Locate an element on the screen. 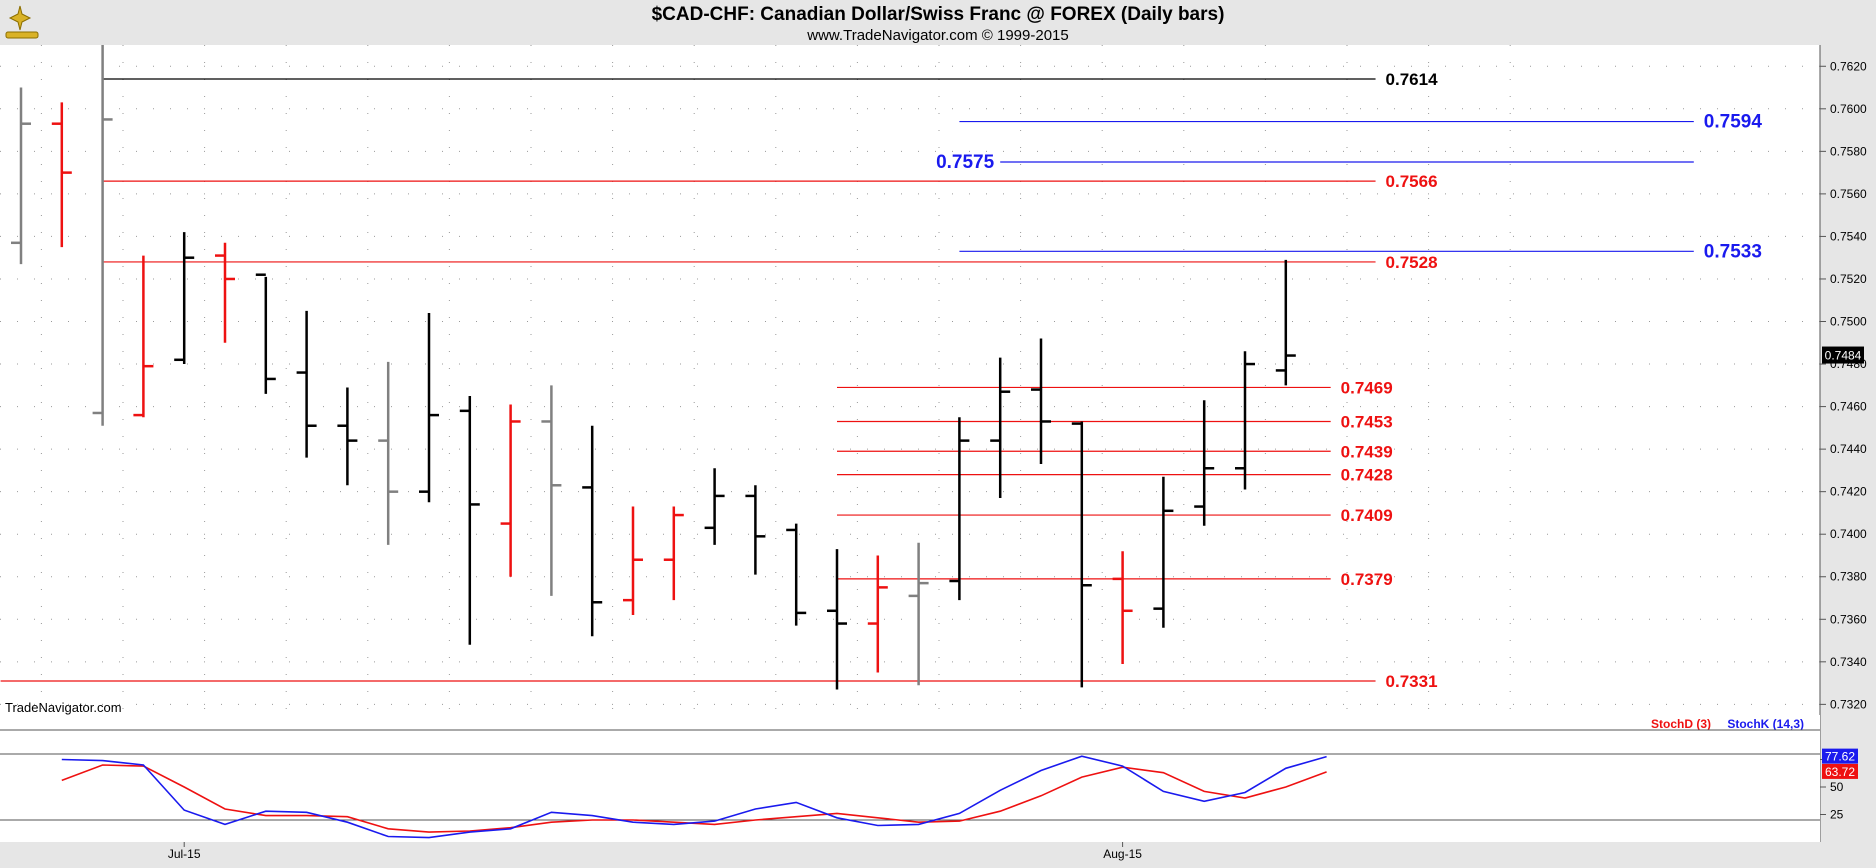 The height and width of the screenshot is (868, 1876). stoch-panel-background is located at coordinates (910, 786).